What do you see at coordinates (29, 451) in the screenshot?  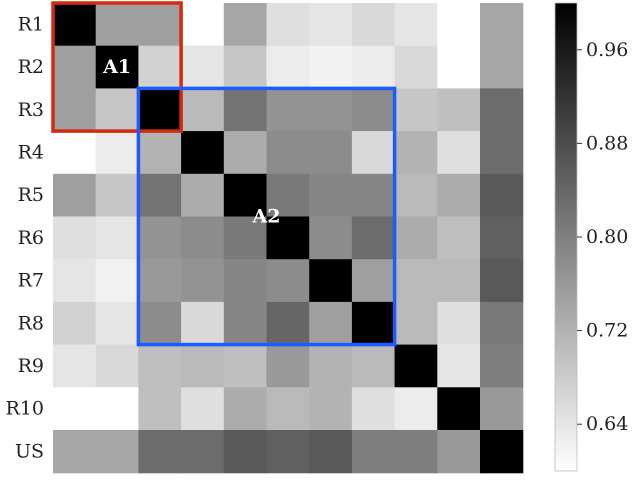 I see `row-label-US: US` at bounding box center [29, 451].